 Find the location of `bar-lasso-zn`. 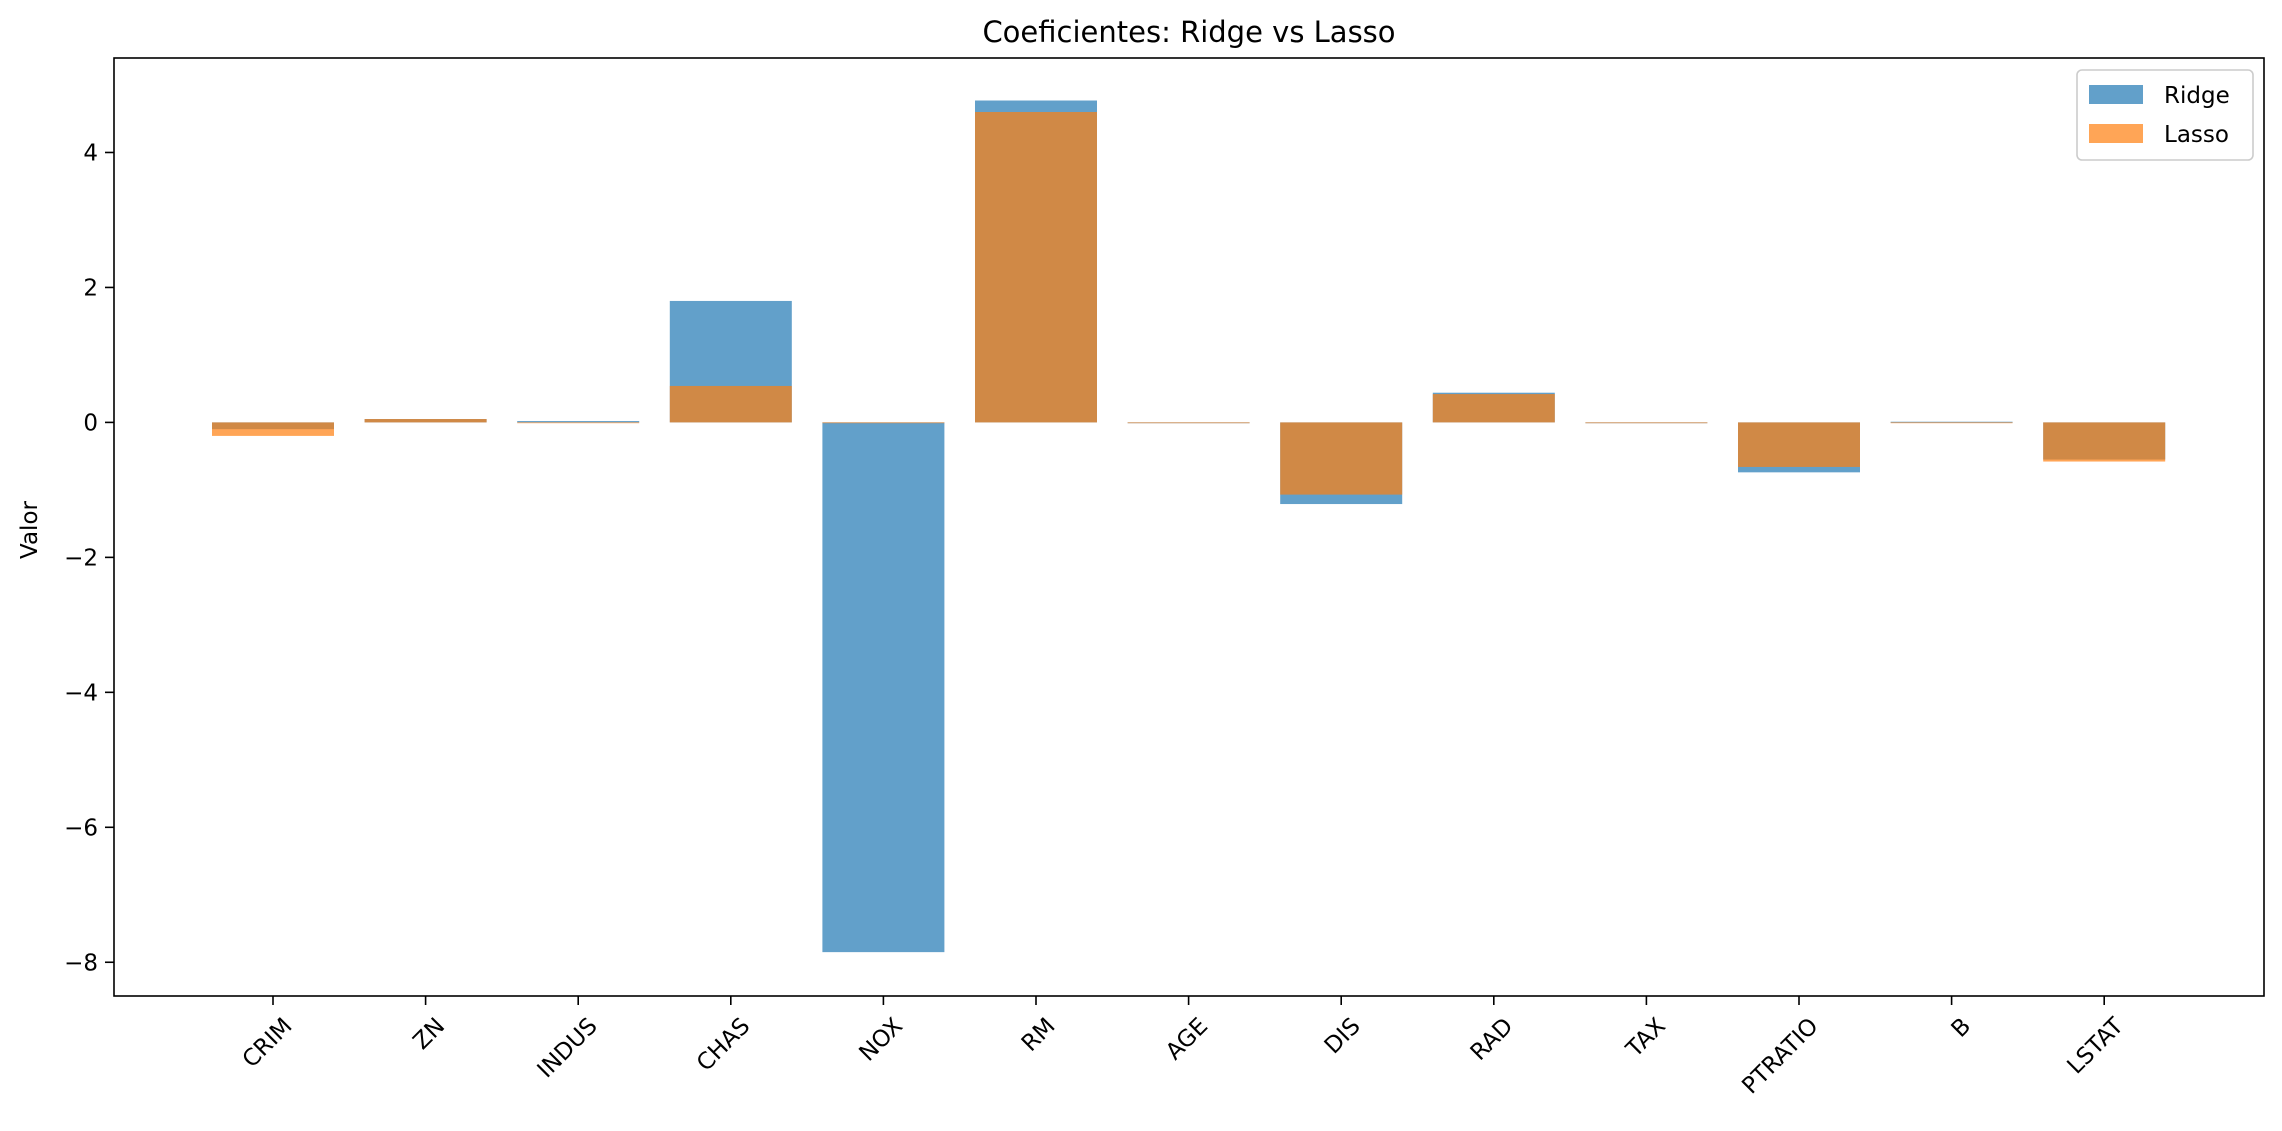

bar-lasso-zn is located at coordinates (425, 421).